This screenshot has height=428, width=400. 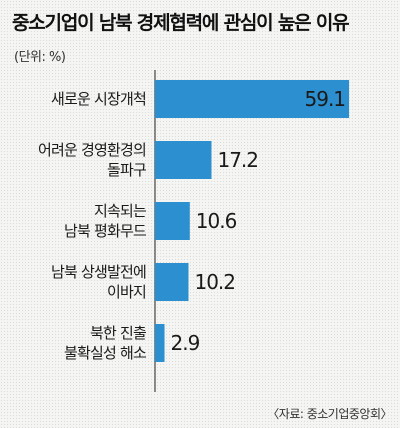 What do you see at coordinates (126, 170) in the screenshot?
I see `category-label-line: 돌파구` at bounding box center [126, 170].